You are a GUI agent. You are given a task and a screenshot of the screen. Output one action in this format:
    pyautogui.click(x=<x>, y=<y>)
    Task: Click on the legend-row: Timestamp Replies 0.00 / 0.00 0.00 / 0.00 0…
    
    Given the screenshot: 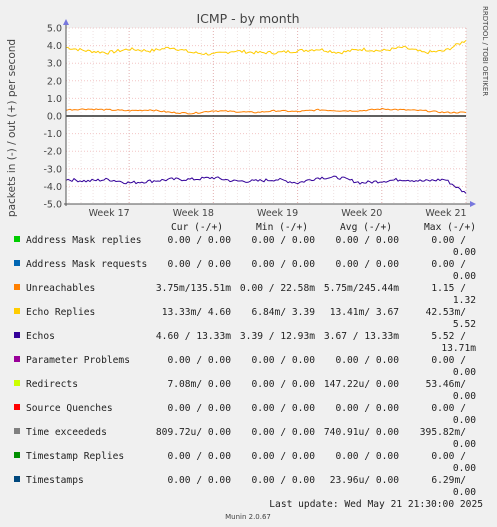 What is the action you would take?
    pyautogui.click(x=245, y=462)
    